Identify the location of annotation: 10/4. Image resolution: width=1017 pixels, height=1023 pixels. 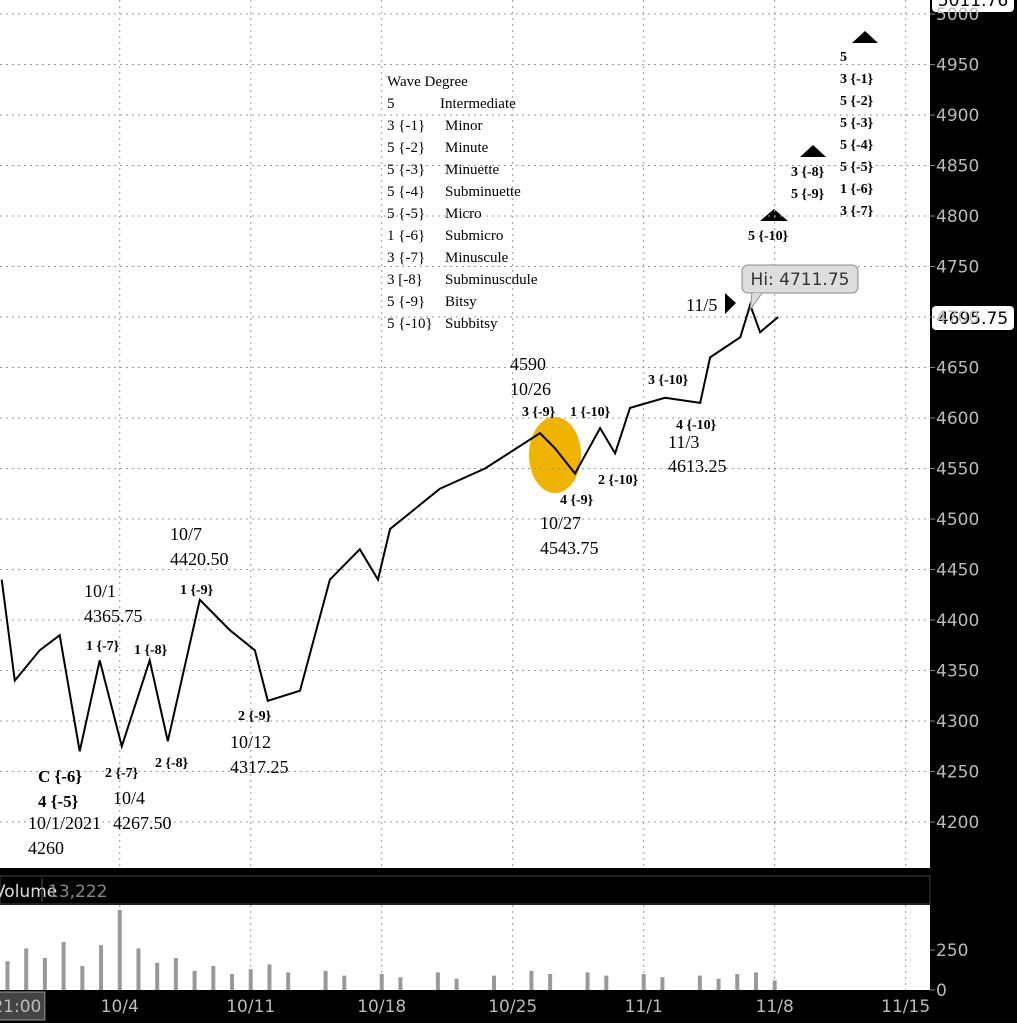
(129, 798).